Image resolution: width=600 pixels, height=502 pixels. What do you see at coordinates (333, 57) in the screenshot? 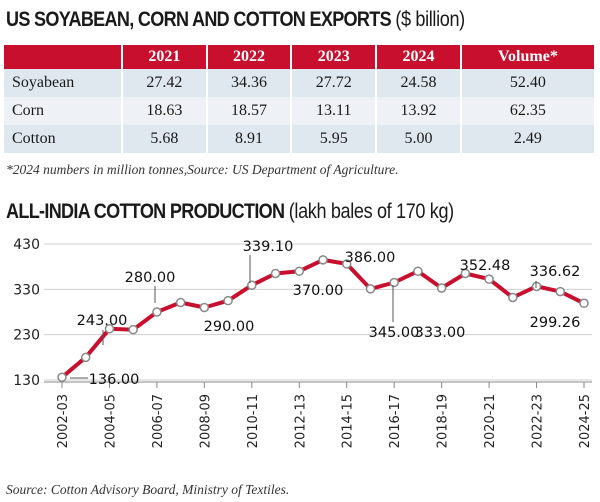
I see `header-cell: 2023` at bounding box center [333, 57].